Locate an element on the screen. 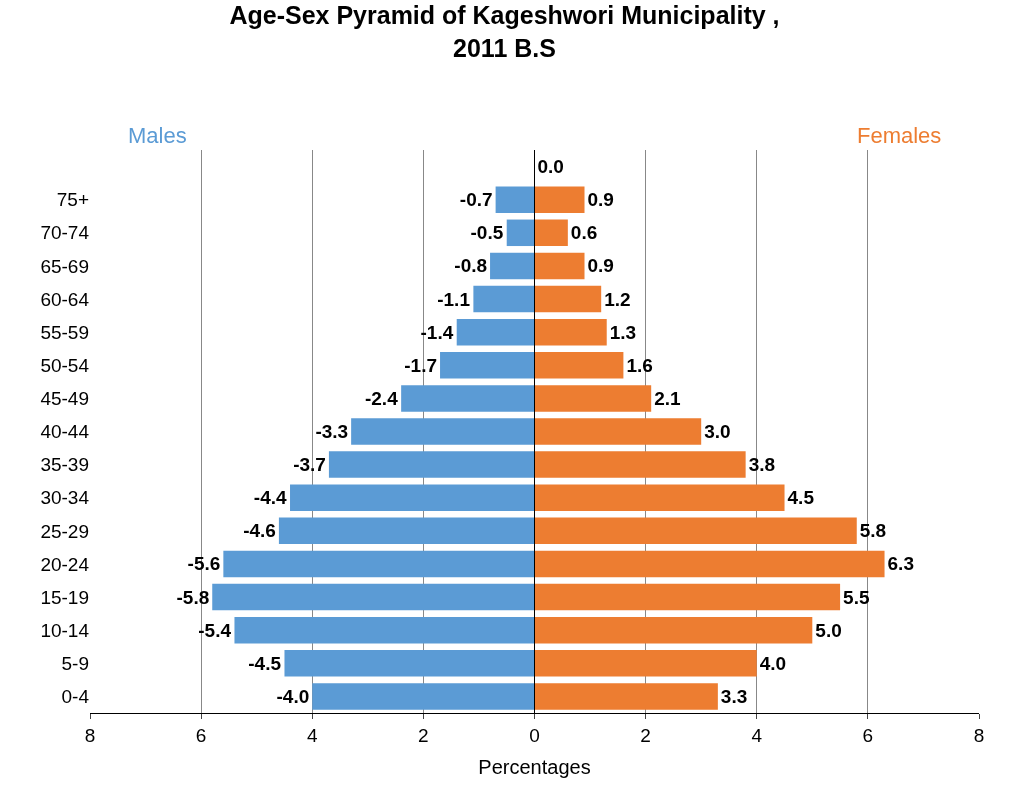  y-tick-label: 50-54 is located at coordinates (65, 365).